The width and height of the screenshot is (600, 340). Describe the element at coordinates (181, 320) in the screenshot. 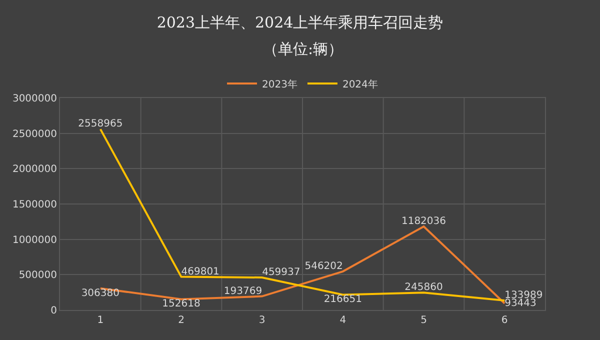

I see `x-tick-label: 2` at that location.